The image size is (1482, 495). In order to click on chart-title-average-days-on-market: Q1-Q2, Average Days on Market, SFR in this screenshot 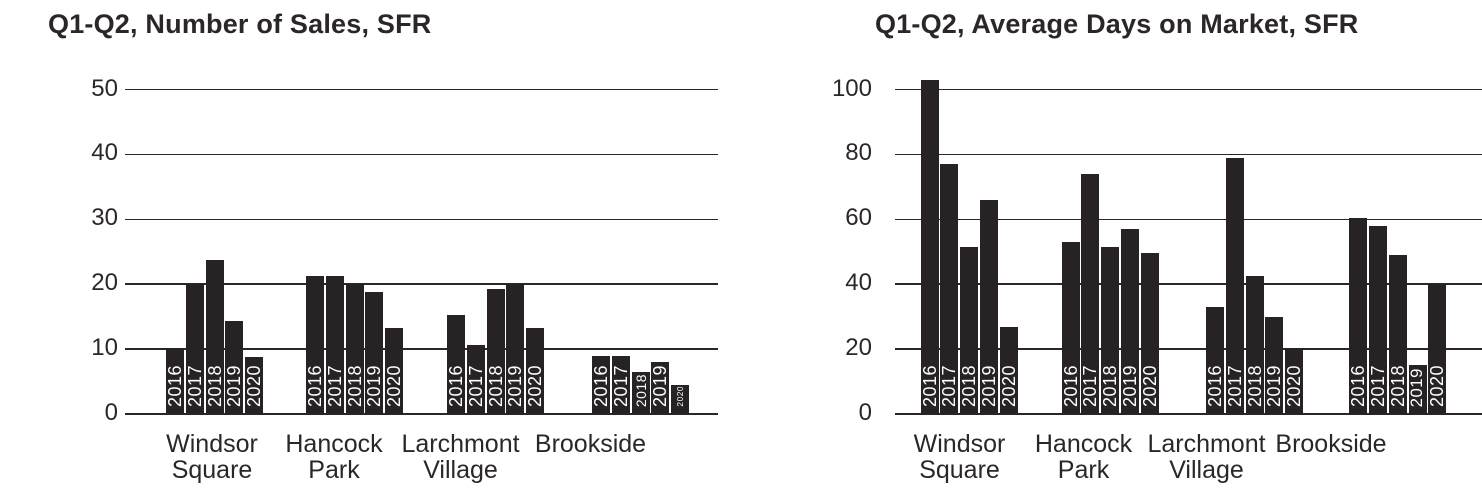, I will do `click(1117, 24)`.